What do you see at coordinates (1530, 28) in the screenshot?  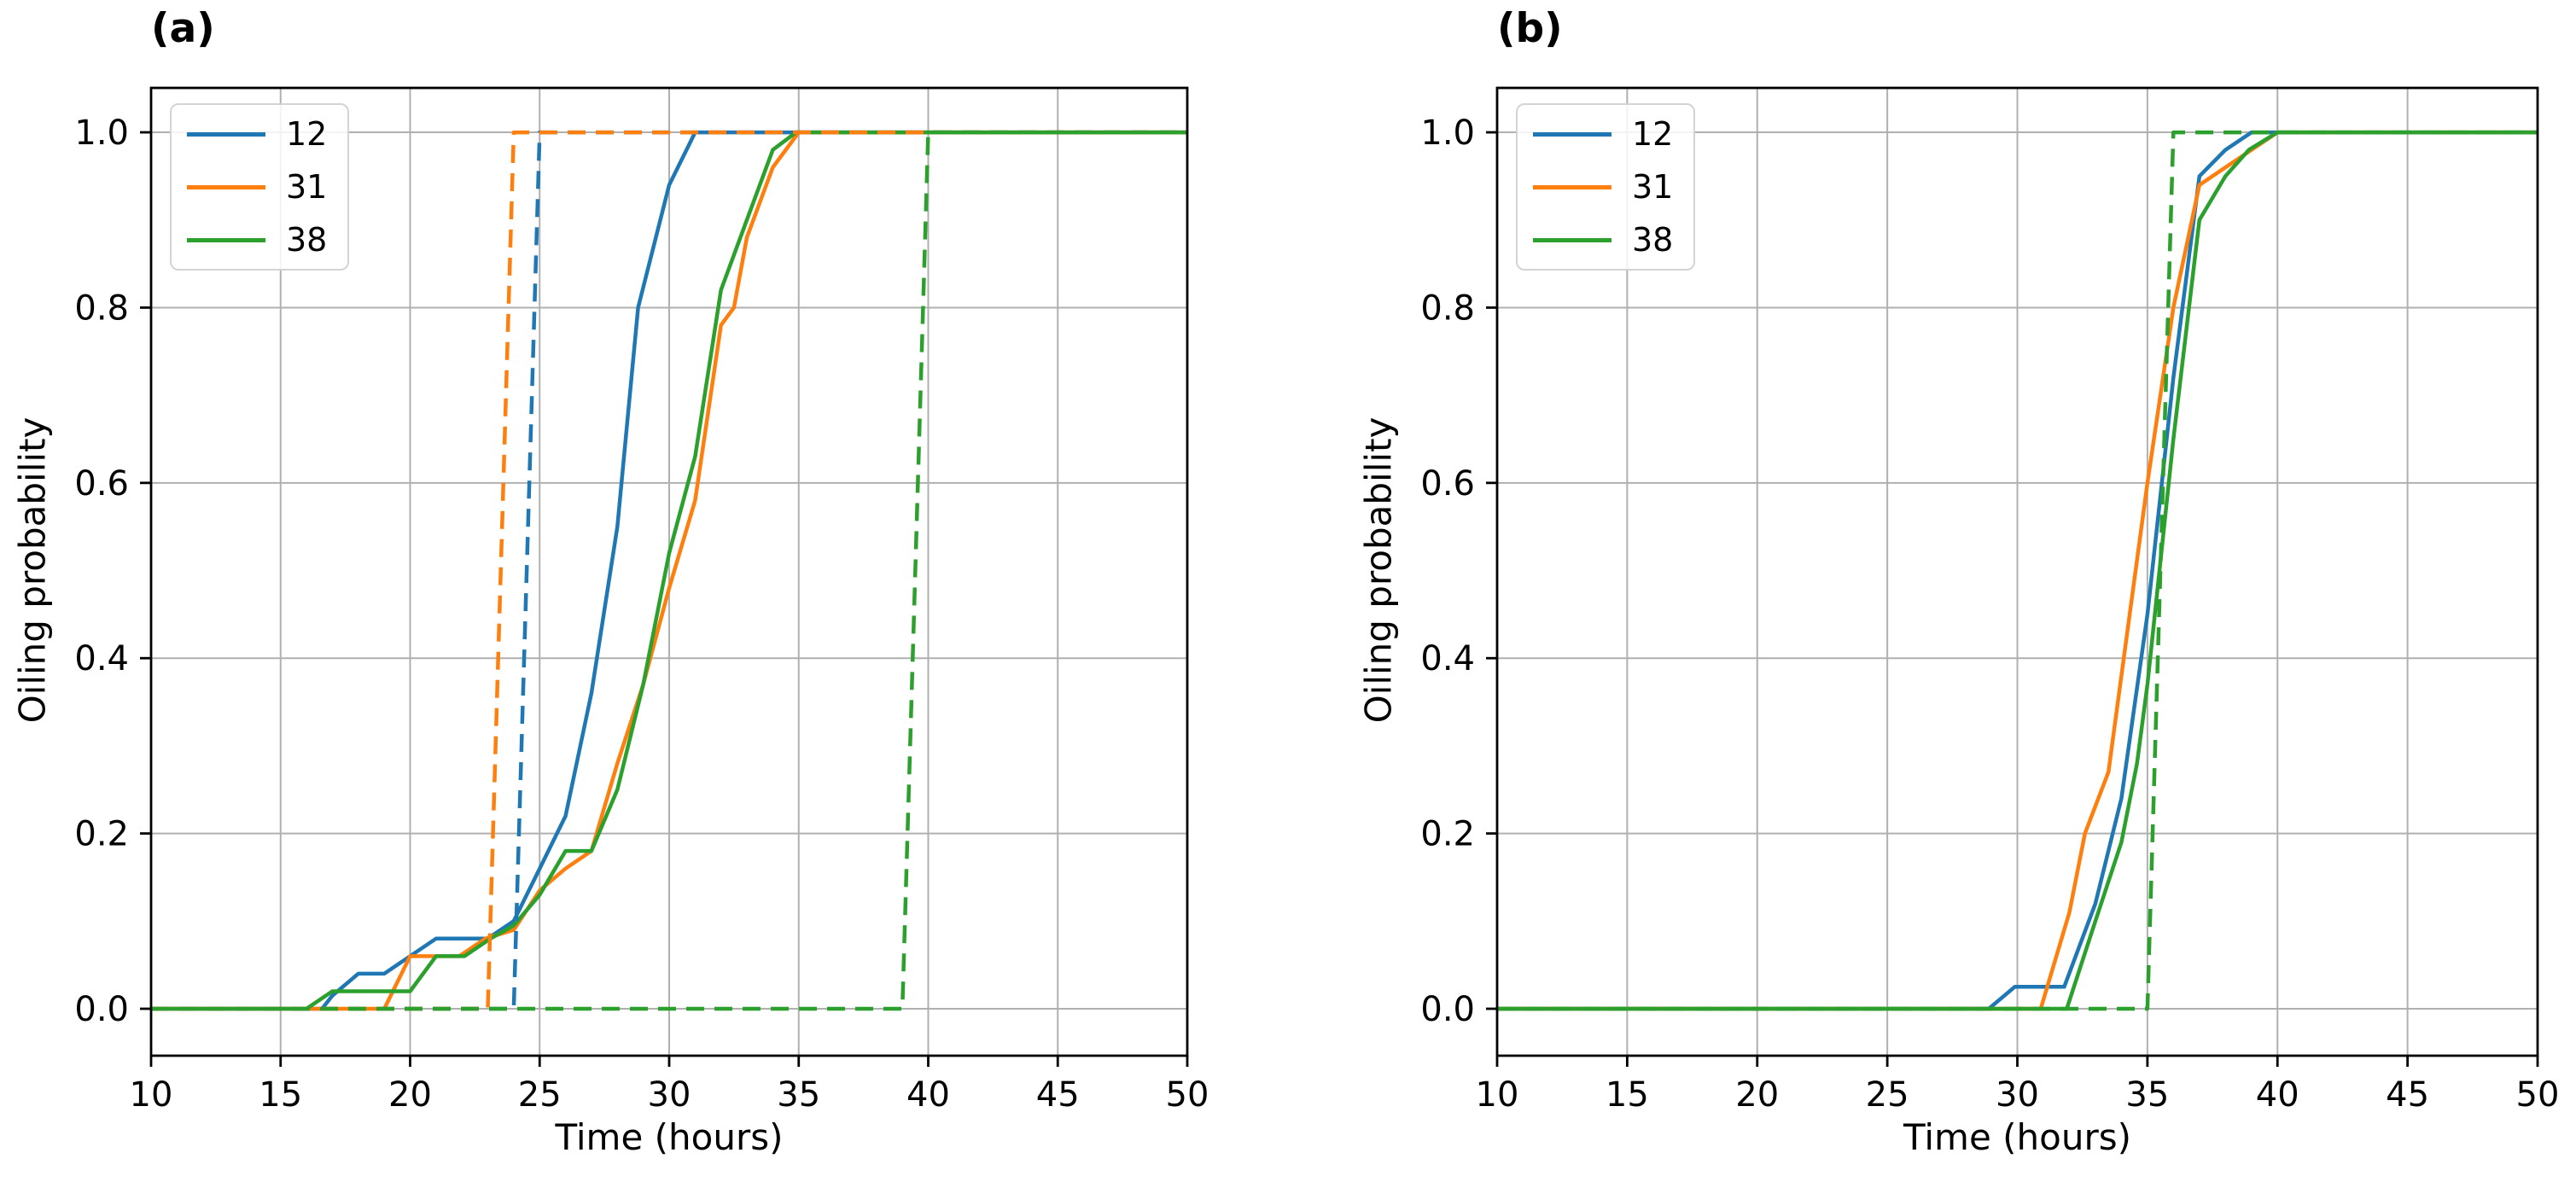 I see `panel-b-title: (b)` at bounding box center [1530, 28].